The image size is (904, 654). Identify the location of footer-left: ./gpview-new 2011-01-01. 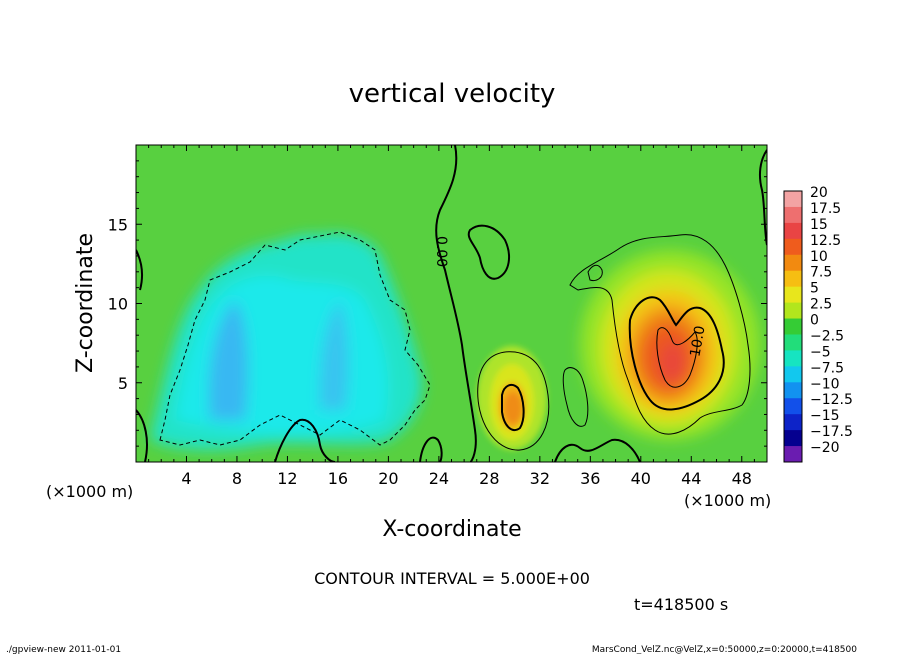
(63, 649).